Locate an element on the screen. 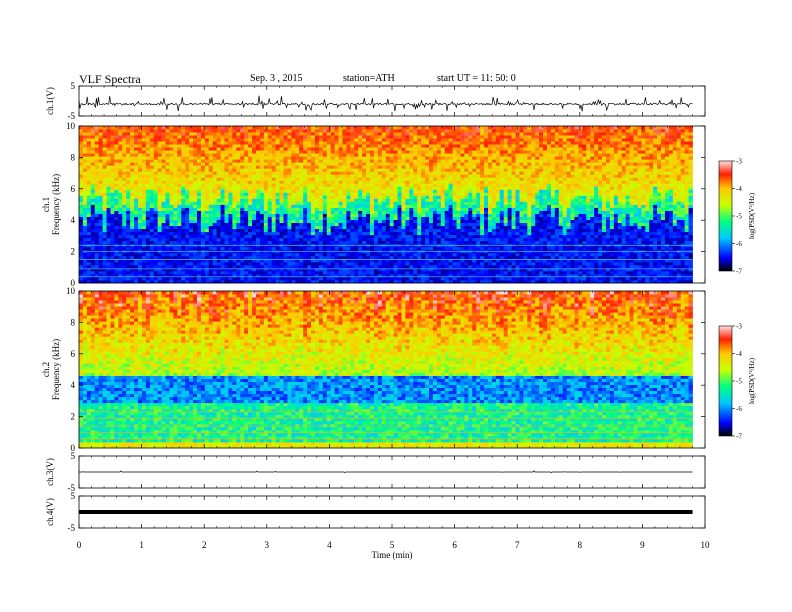  ch3-waveform-trace is located at coordinates (386, 472).